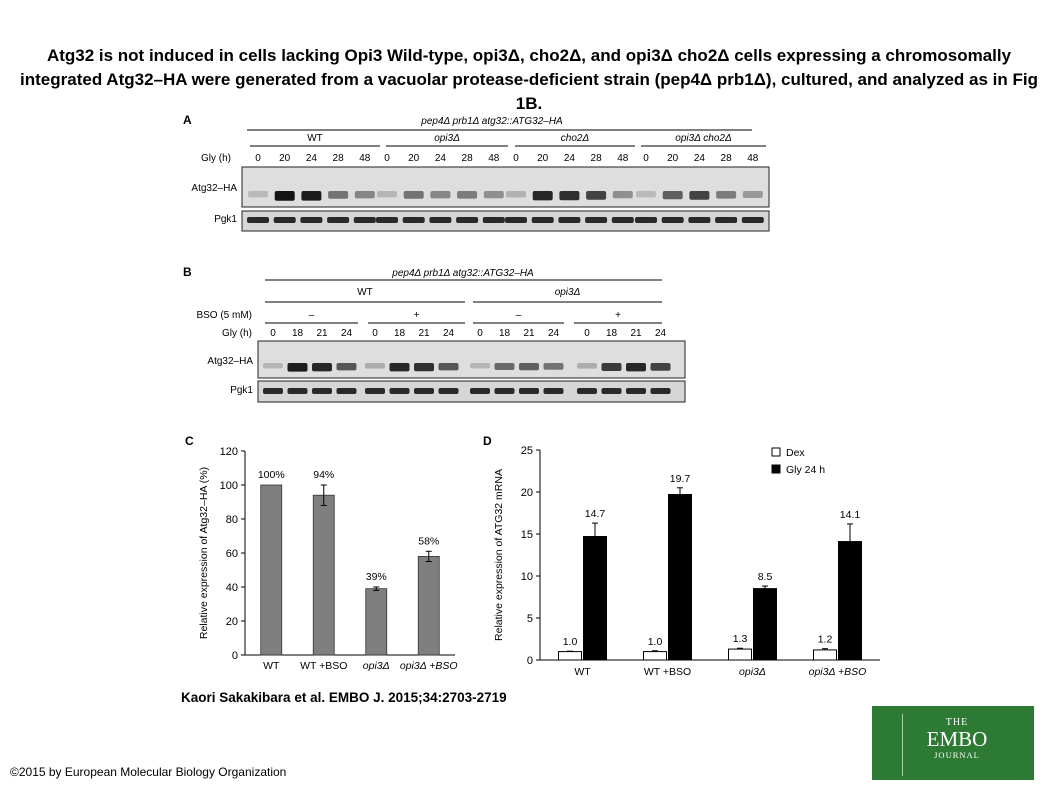 Image resolution: width=1058 pixels, height=793 pixels. What do you see at coordinates (680, 479) in the screenshot?
I see `chart-d-data-label: 19.7` at bounding box center [680, 479].